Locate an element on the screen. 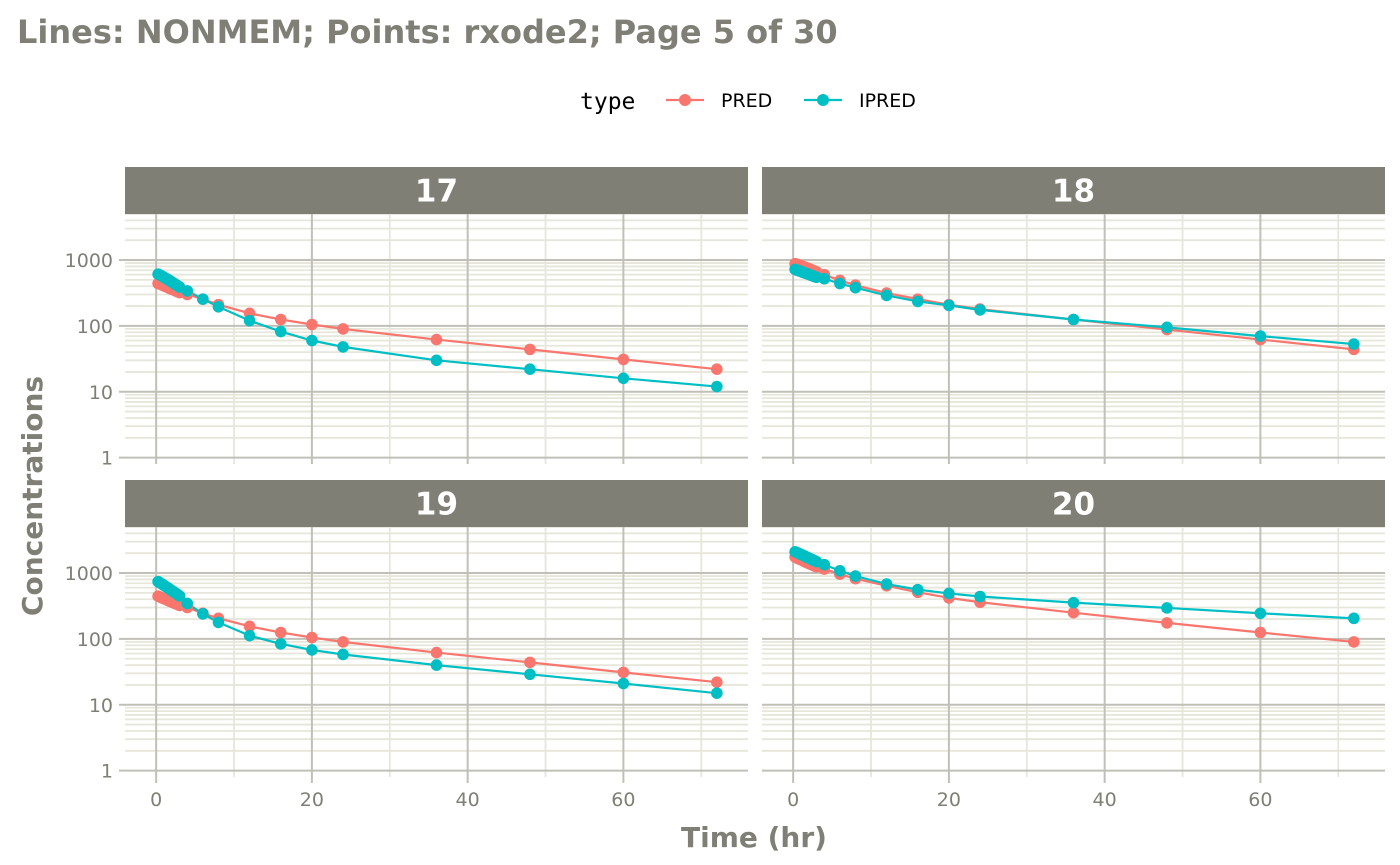 This screenshot has width=1400, height=865. facet-strip-label: 17 is located at coordinates (436, 192).